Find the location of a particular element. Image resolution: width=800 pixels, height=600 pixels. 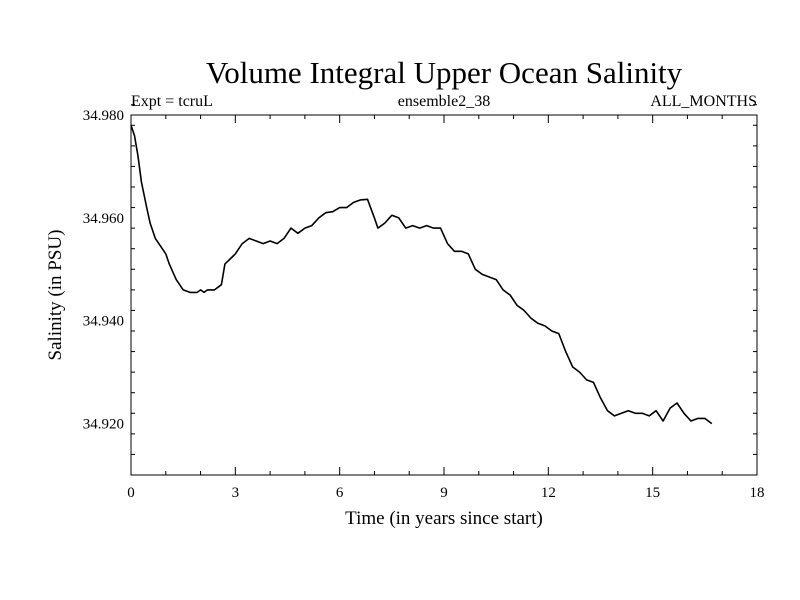

x-axis-label: Time (in years since start) is located at coordinates (444, 518).